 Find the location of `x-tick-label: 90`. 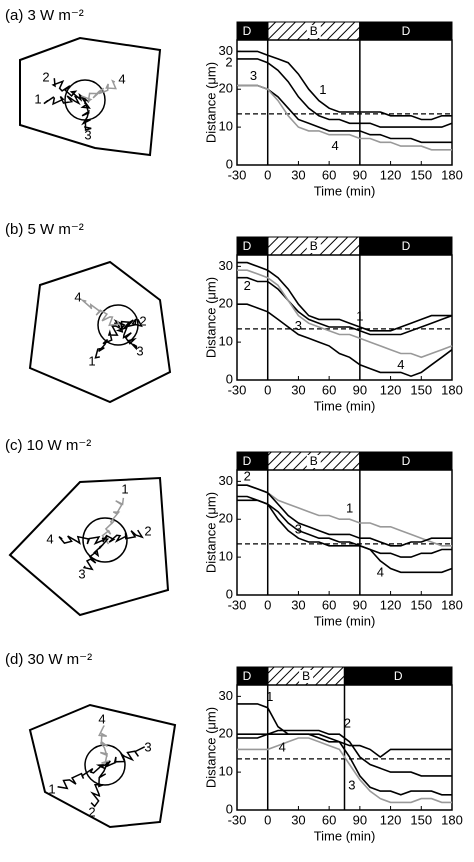

x-tick-label: 90 is located at coordinates (360, 819).